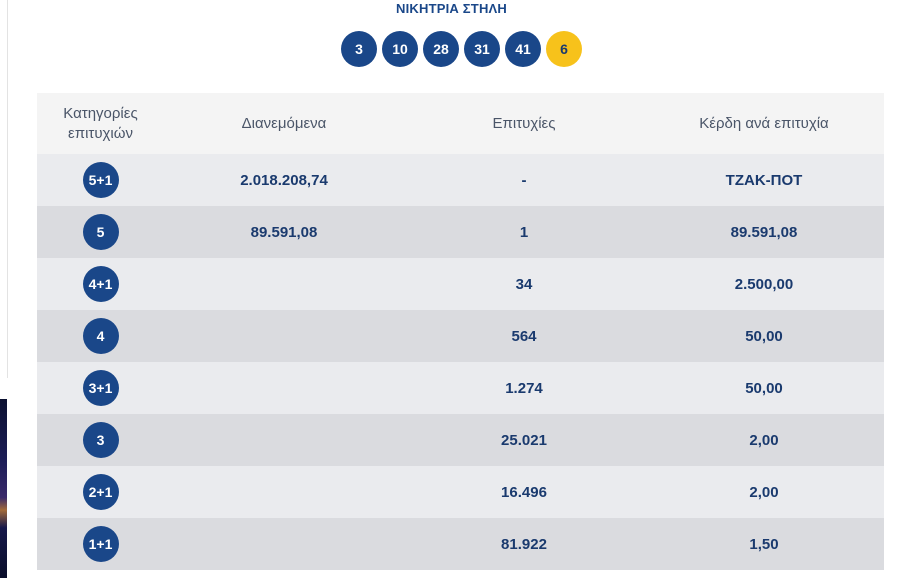 This screenshot has width=903, height=578. What do you see at coordinates (764, 232) in the screenshot?
I see `prize-cell: 89.591,08` at bounding box center [764, 232].